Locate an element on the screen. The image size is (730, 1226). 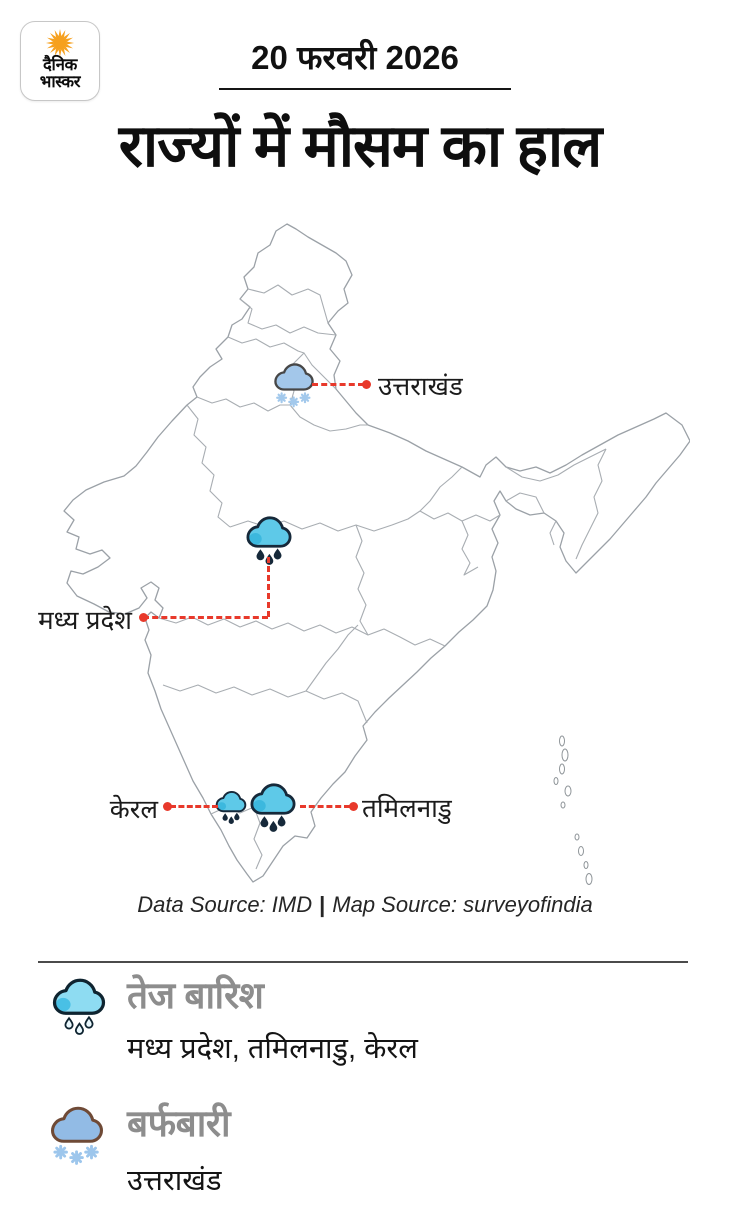
legend-title-snowfall: बर्फबारी is located at coordinates (179, 1123).